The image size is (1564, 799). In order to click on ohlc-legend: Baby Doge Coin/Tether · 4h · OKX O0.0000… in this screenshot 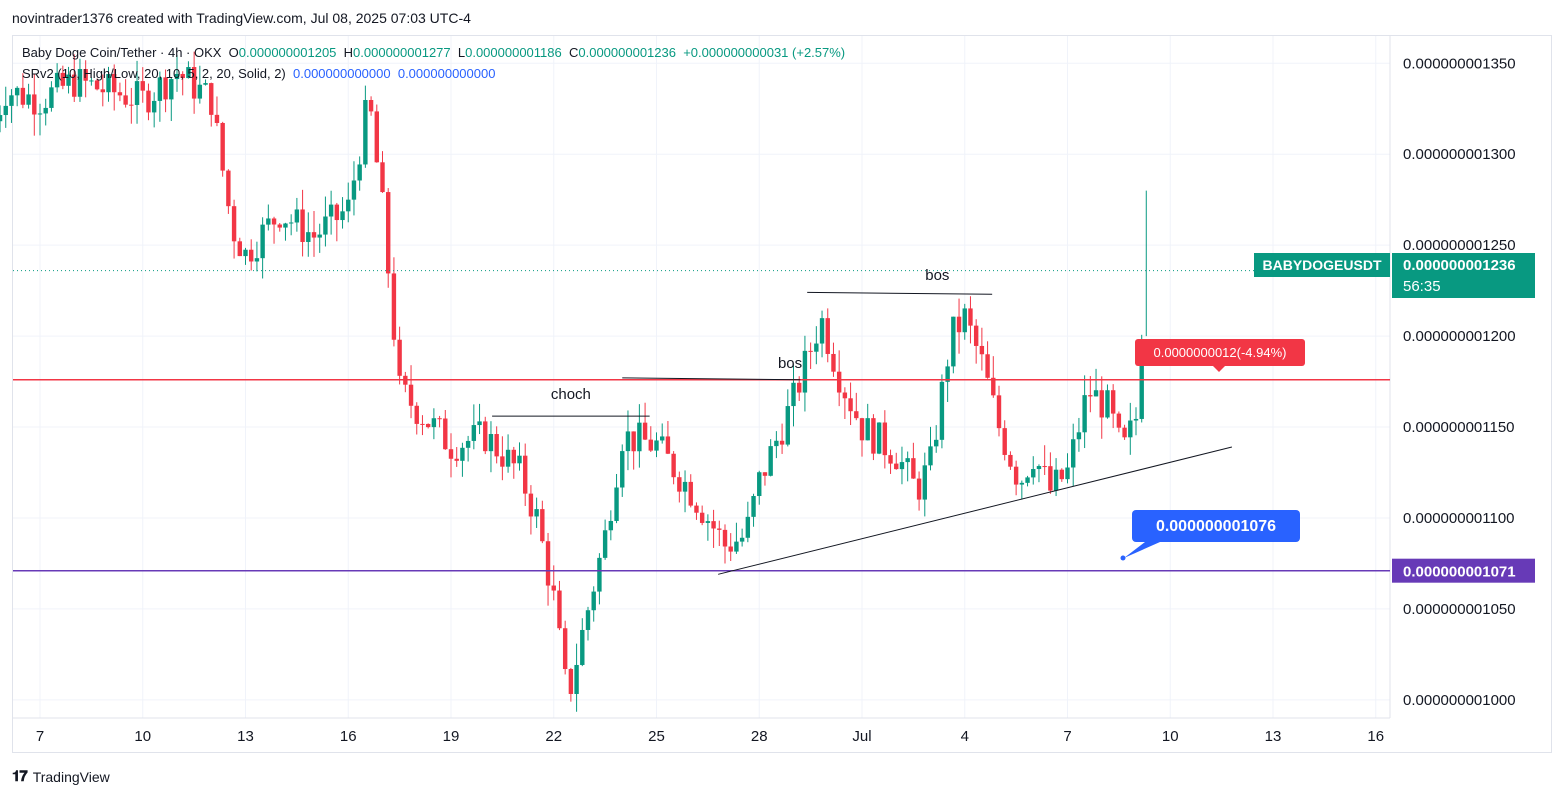, I will do `click(433, 52)`.